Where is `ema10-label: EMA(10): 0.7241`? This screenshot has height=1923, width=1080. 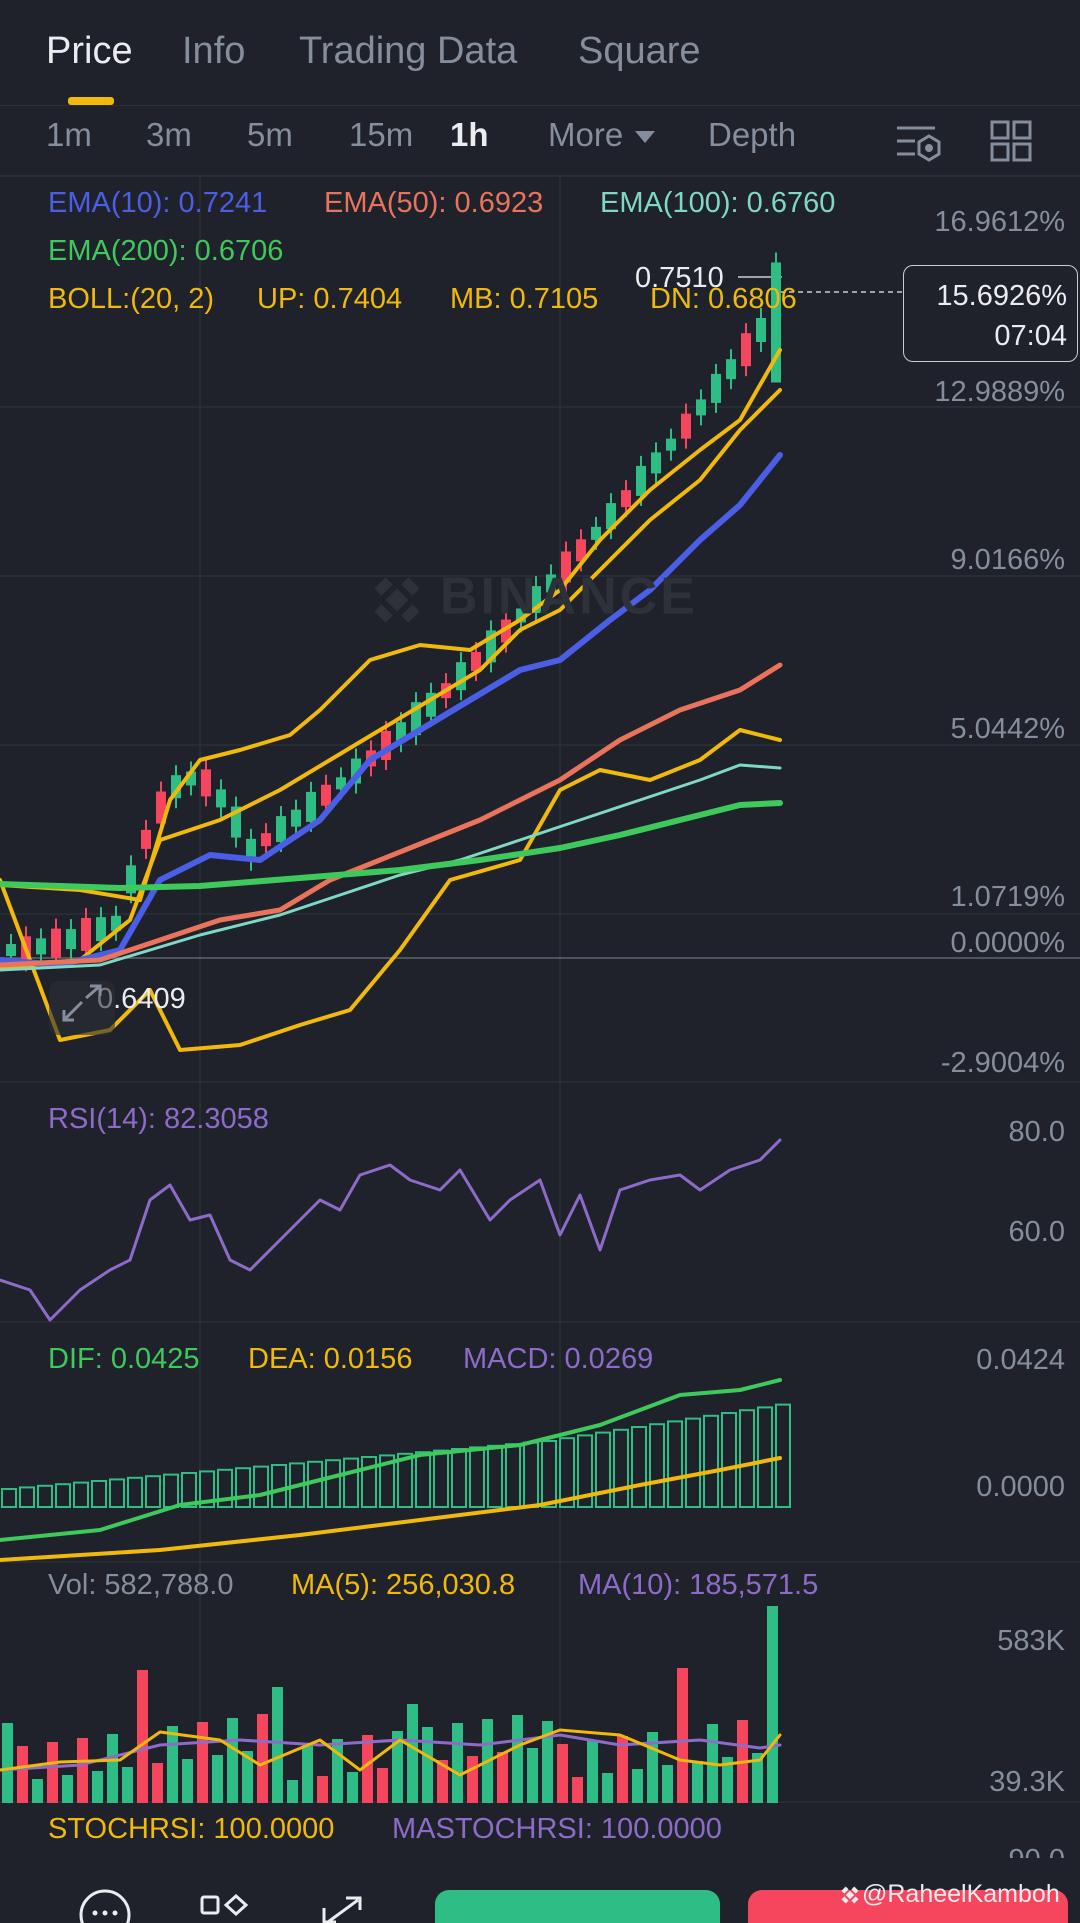 ema10-label: EMA(10): 0.7241 is located at coordinates (158, 203).